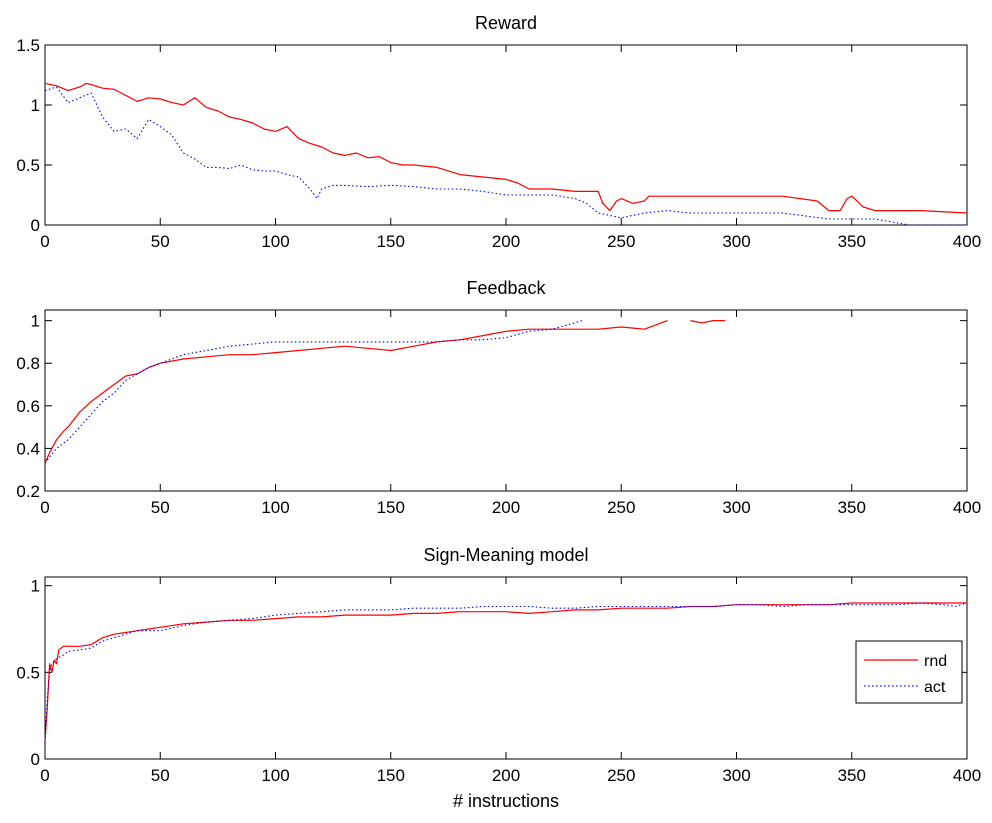 The width and height of the screenshot is (992, 823). I want to click on legend-label-act: act, so click(935, 687).